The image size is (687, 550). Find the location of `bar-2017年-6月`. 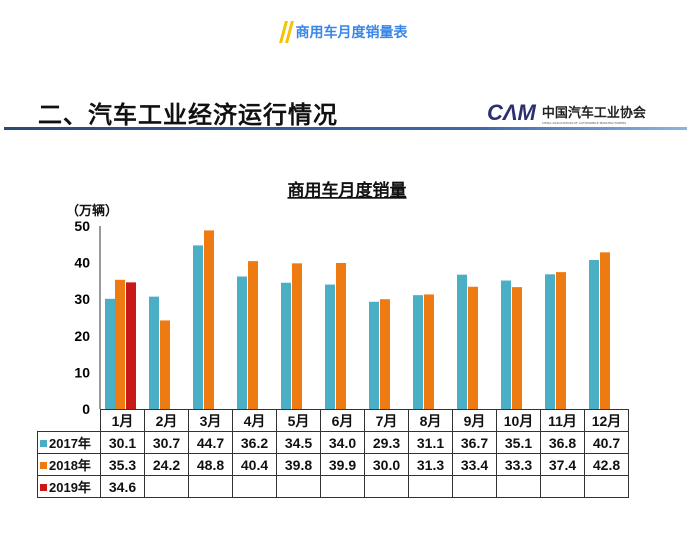

bar-2017年-6月 is located at coordinates (330, 346).